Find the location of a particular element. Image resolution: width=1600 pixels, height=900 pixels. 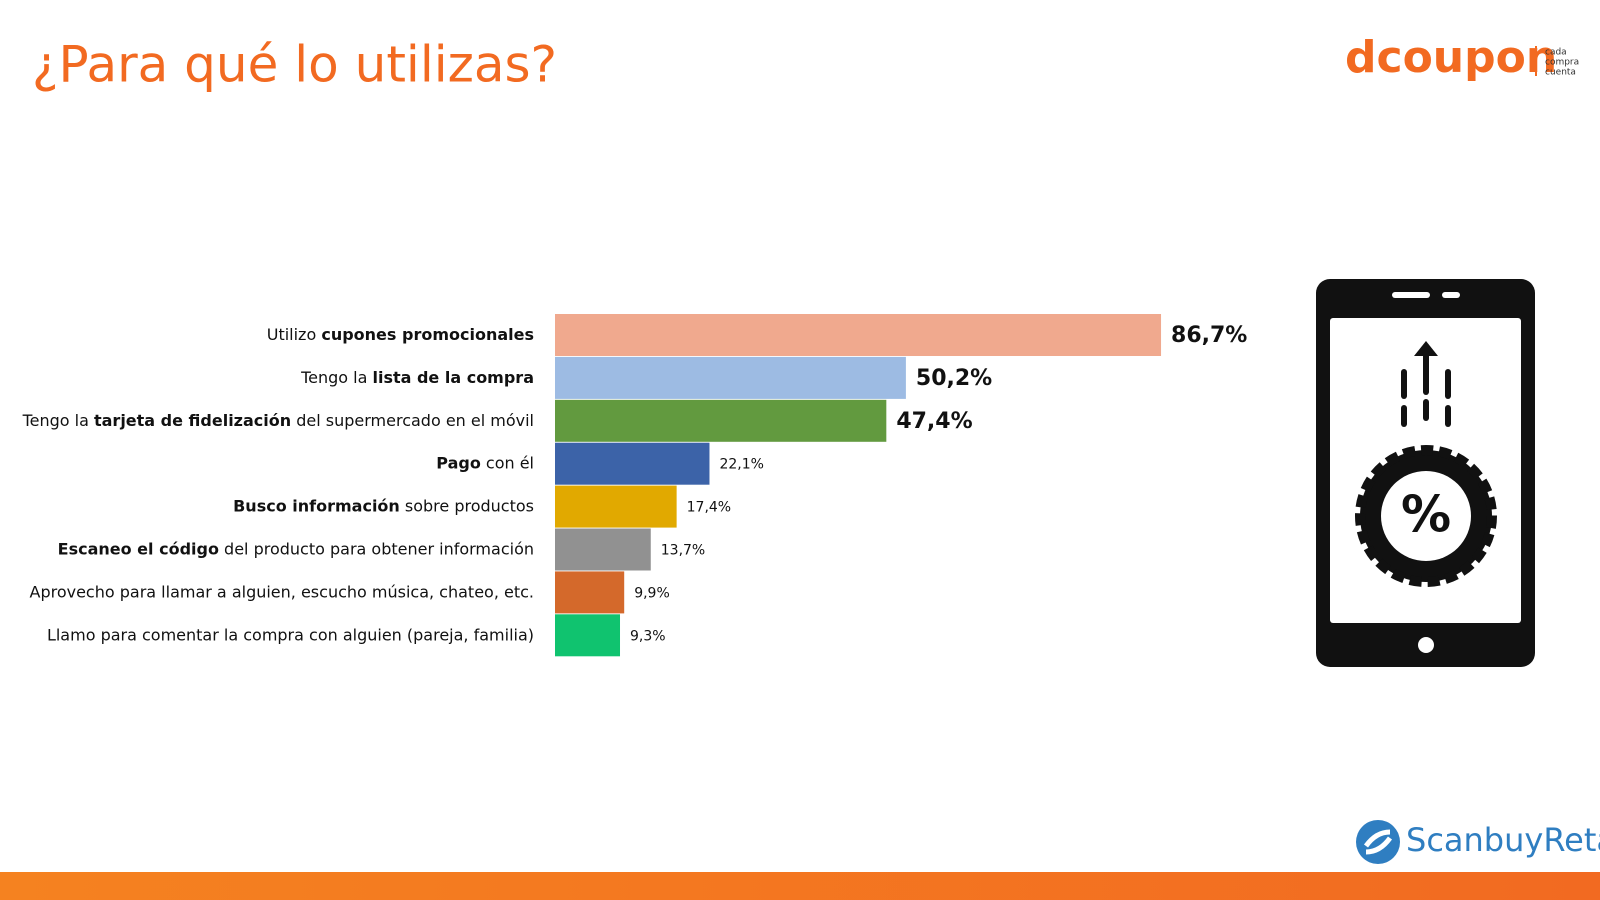

category-label-part: cupones promocionales is located at coordinates (427, 334).